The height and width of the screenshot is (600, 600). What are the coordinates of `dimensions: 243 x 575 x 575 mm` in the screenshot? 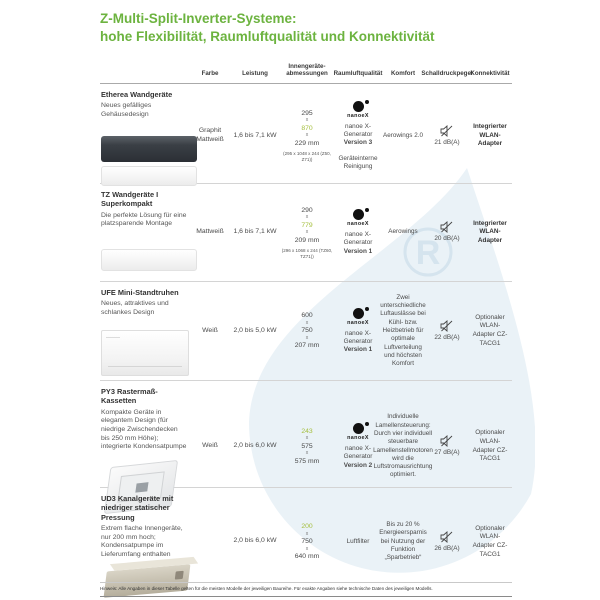 It's located at (307, 447).